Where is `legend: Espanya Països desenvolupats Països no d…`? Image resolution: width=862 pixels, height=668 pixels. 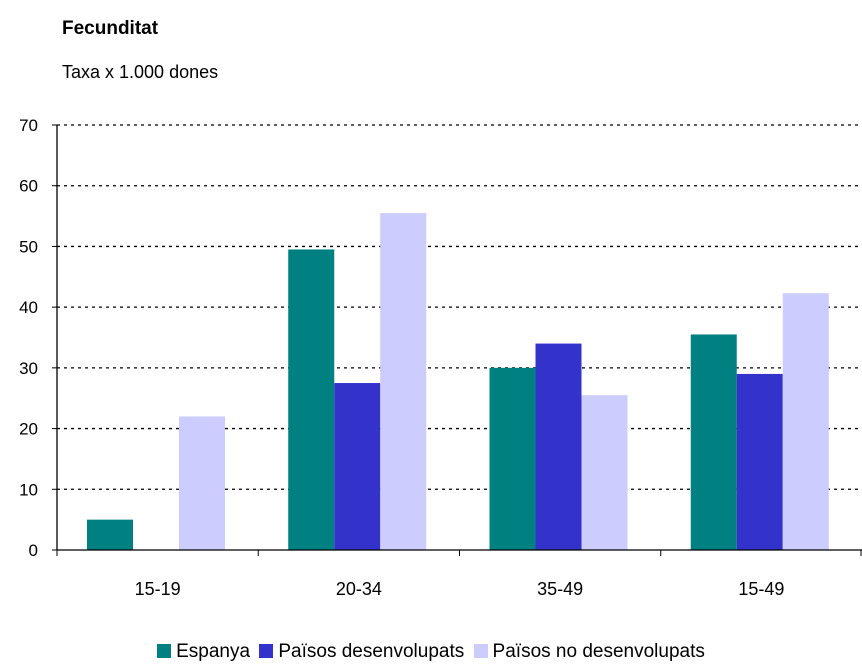
legend: Espanya Països desenvolupats Països no d… is located at coordinates (431, 652).